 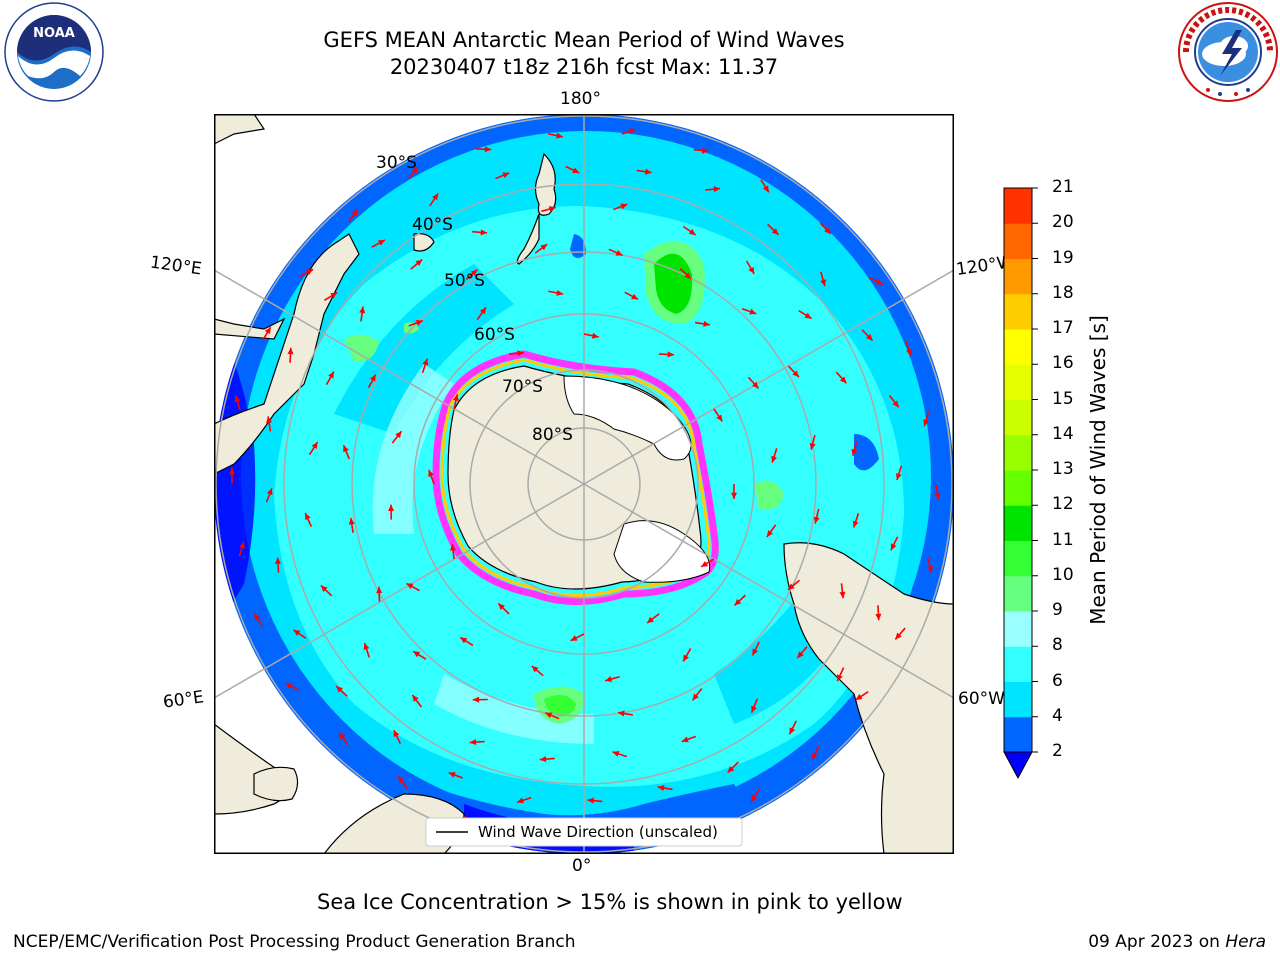 What do you see at coordinates (494, 335) in the screenshot?
I see `lat-label-60s: 60°S` at bounding box center [494, 335].